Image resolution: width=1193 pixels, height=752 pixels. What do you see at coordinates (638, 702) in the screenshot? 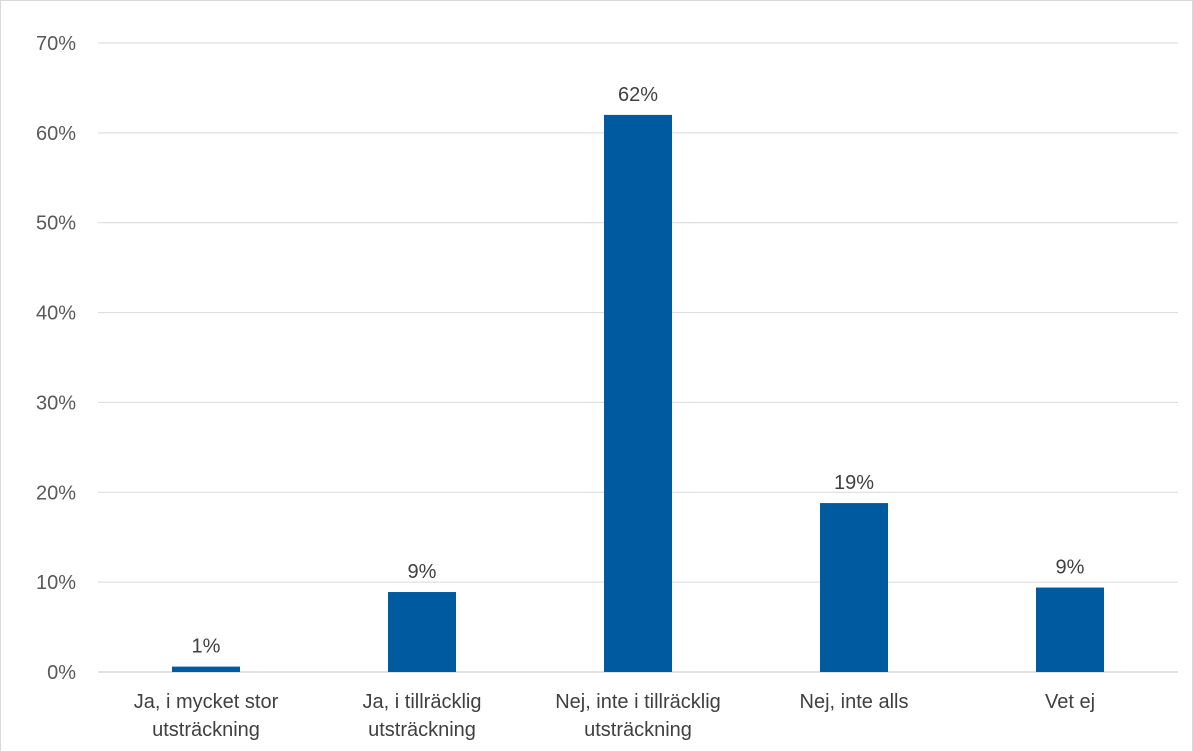
I see `x-category-label: Nej, inte i tillräcklig` at bounding box center [638, 702].